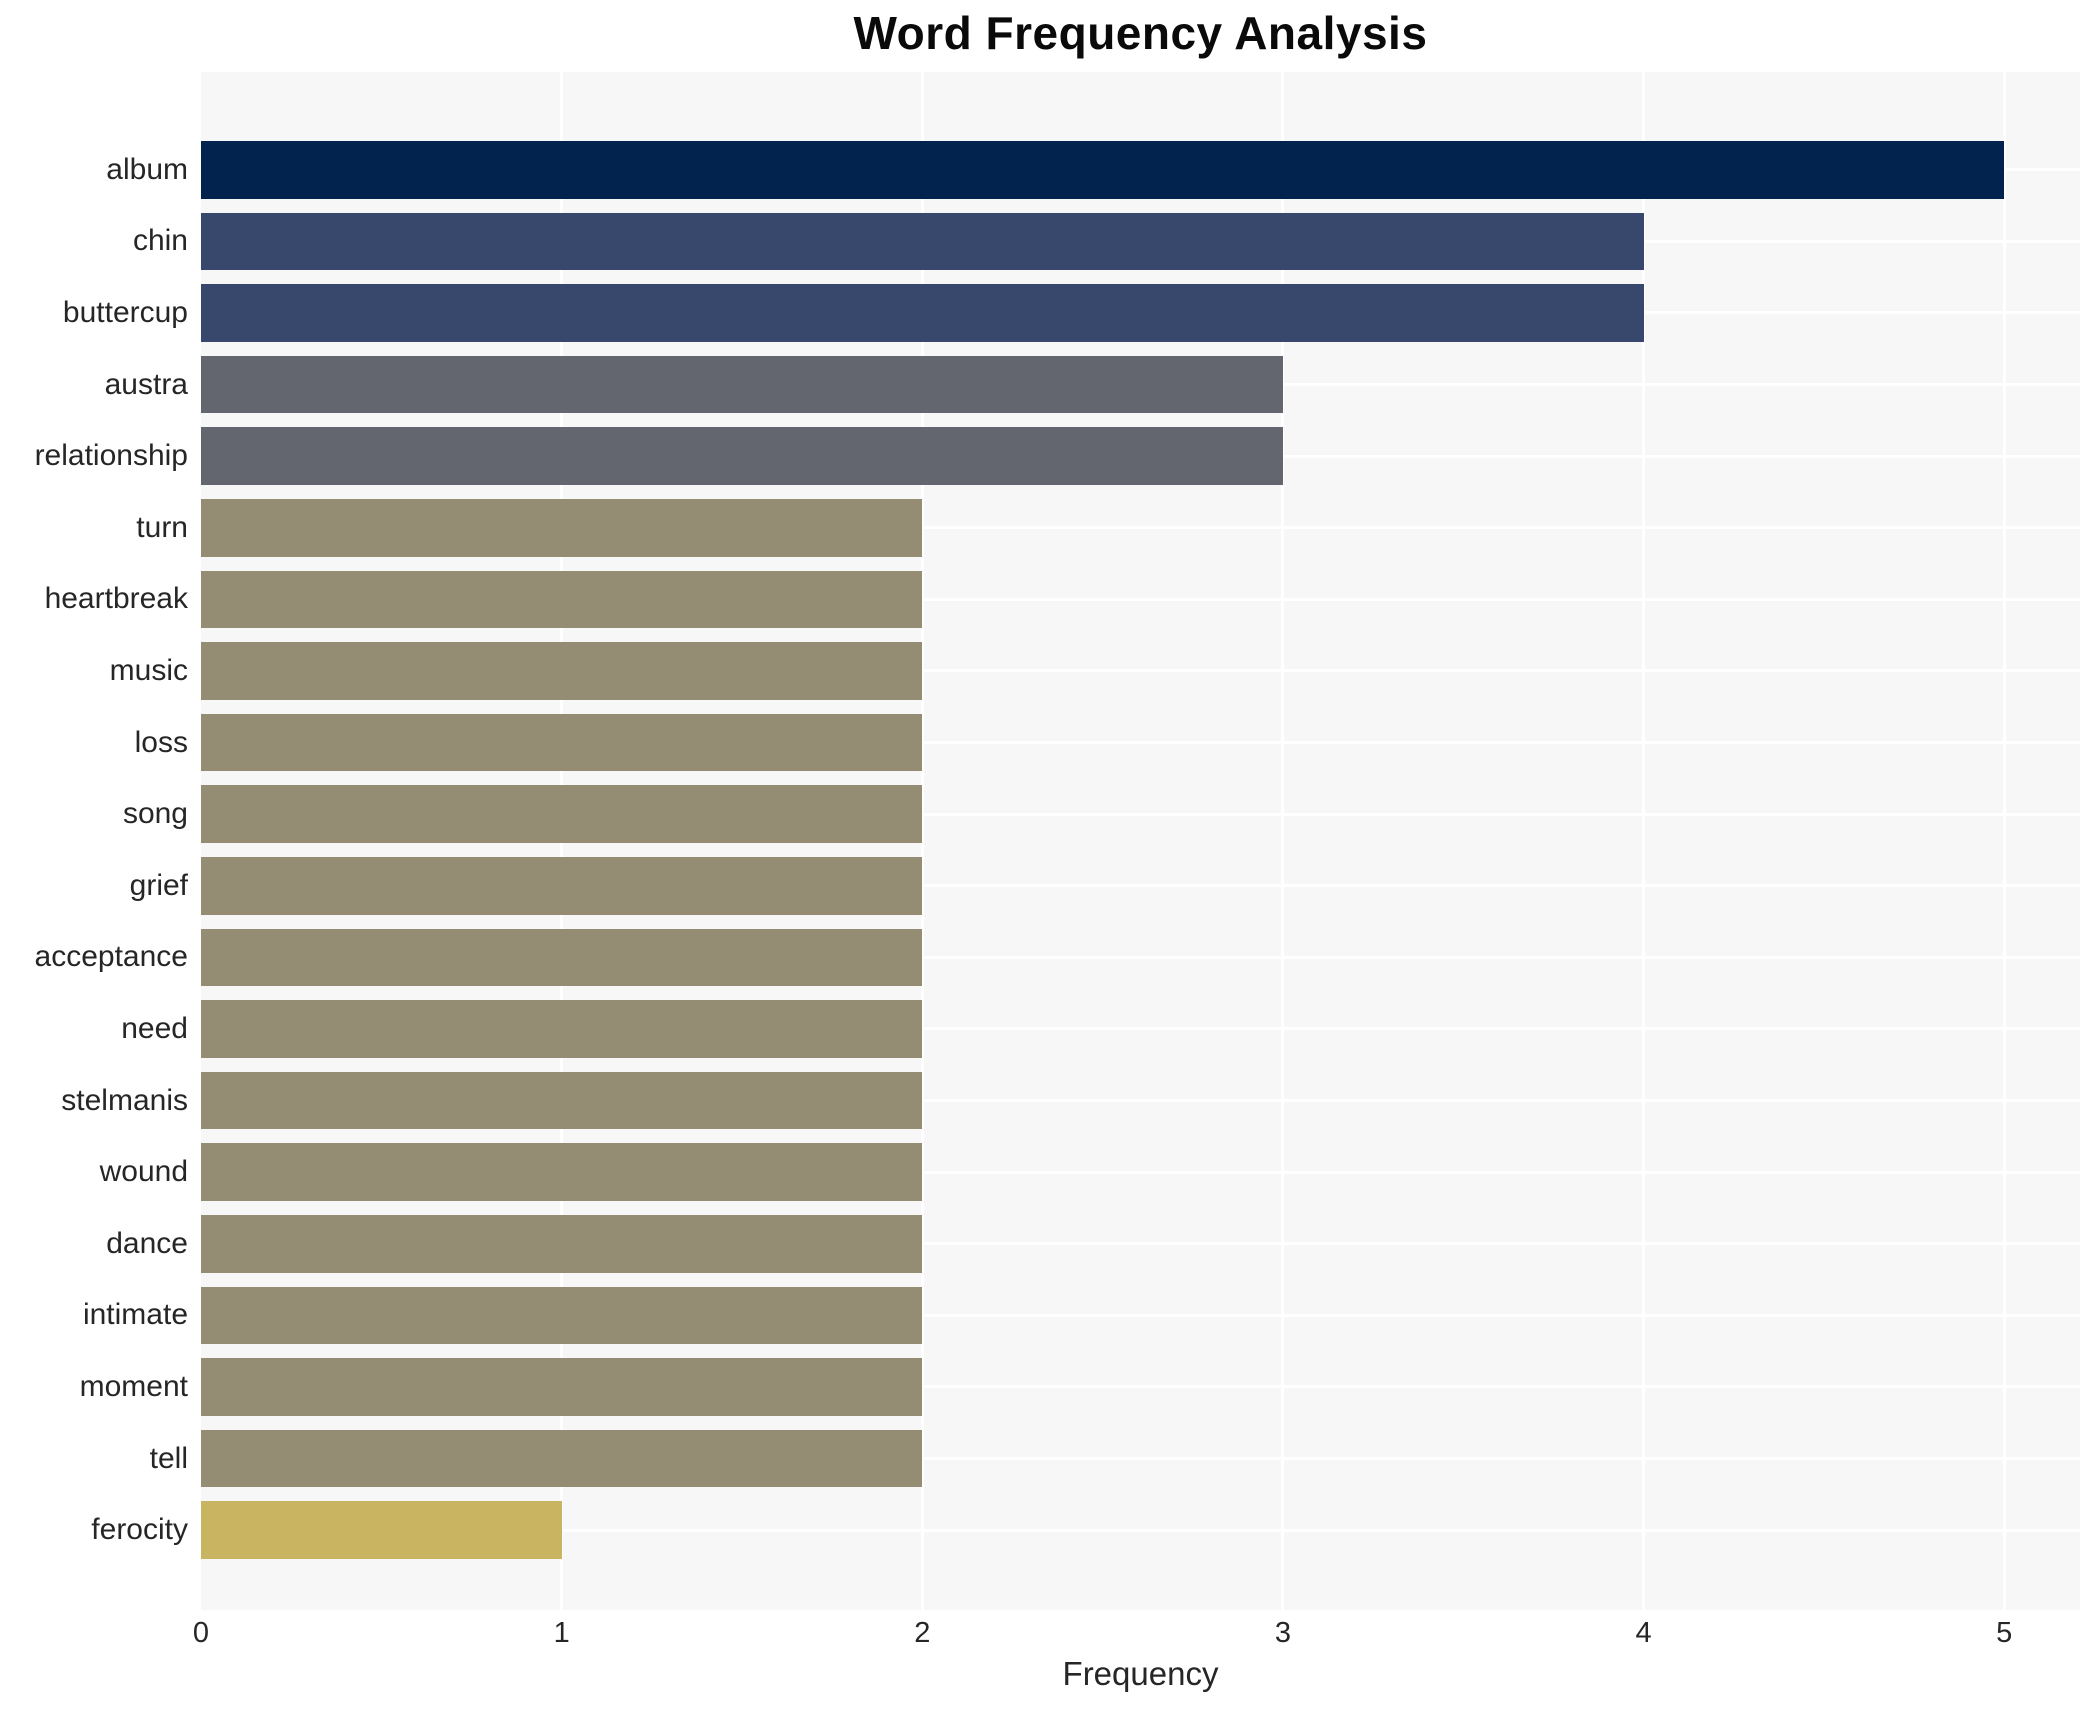 The width and height of the screenshot is (2080, 1710). Describe the element at coordinates (1140, 33) in the screenshot. I see `chart-title: Word Frequency Analysis` at that location.